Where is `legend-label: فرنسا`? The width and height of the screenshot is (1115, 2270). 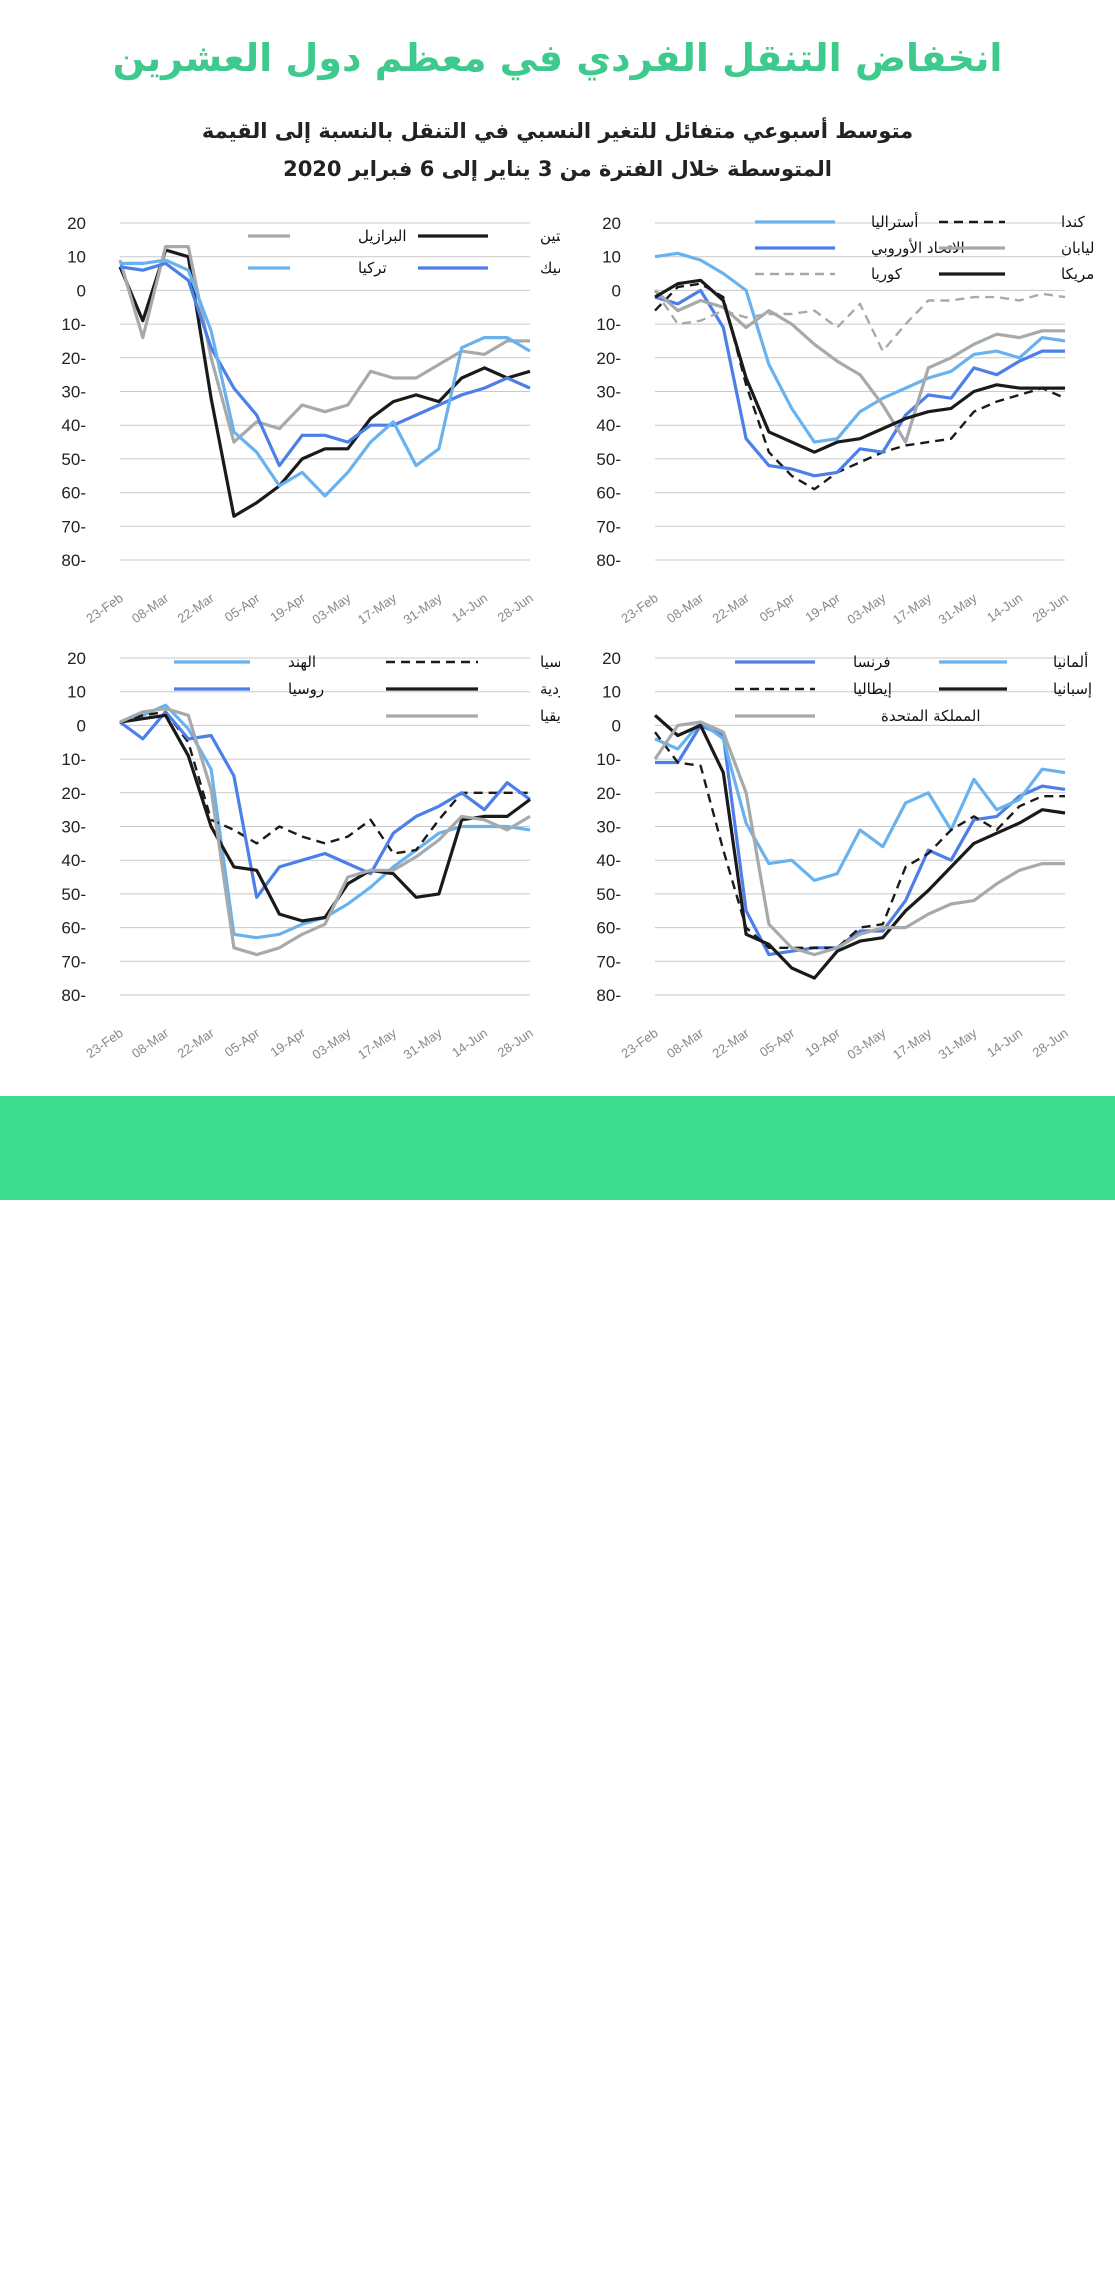
legend-label: فرنسا is located at coordinates (872, 662).